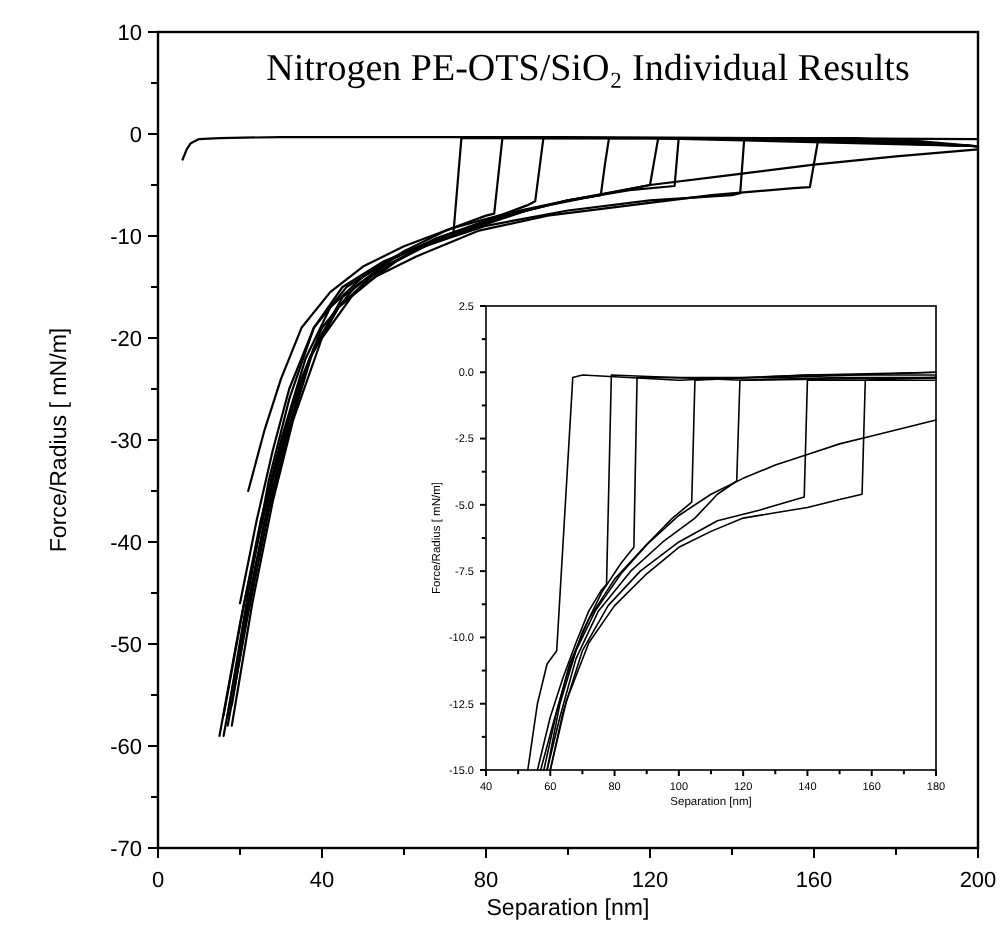 Image resolution: width=1000 pixels, height=948 pixels. What do you see at coordinates (126, 339) in the screenshot?
I see `y-tick-label: -20` at bounding box center [126, 339].